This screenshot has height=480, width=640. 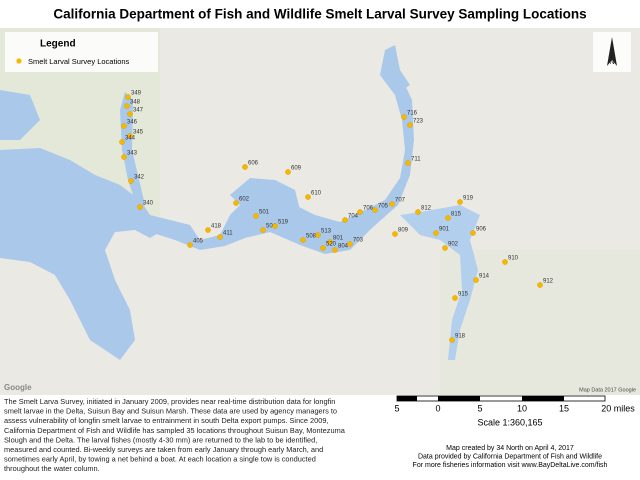 I want to click on description-line: throughout the water column., so click(x=52, y=468).